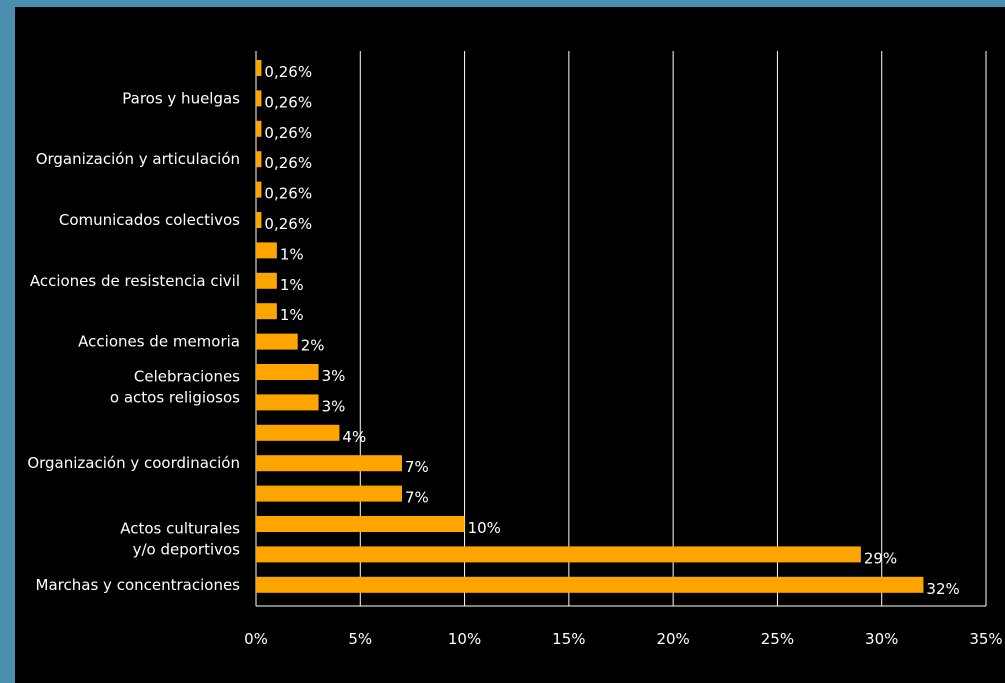 The image size is (1005, 683). Describe the element at coordinates (180, 529) in the screenshot. I see `category-label: Actos culturales` at that location.